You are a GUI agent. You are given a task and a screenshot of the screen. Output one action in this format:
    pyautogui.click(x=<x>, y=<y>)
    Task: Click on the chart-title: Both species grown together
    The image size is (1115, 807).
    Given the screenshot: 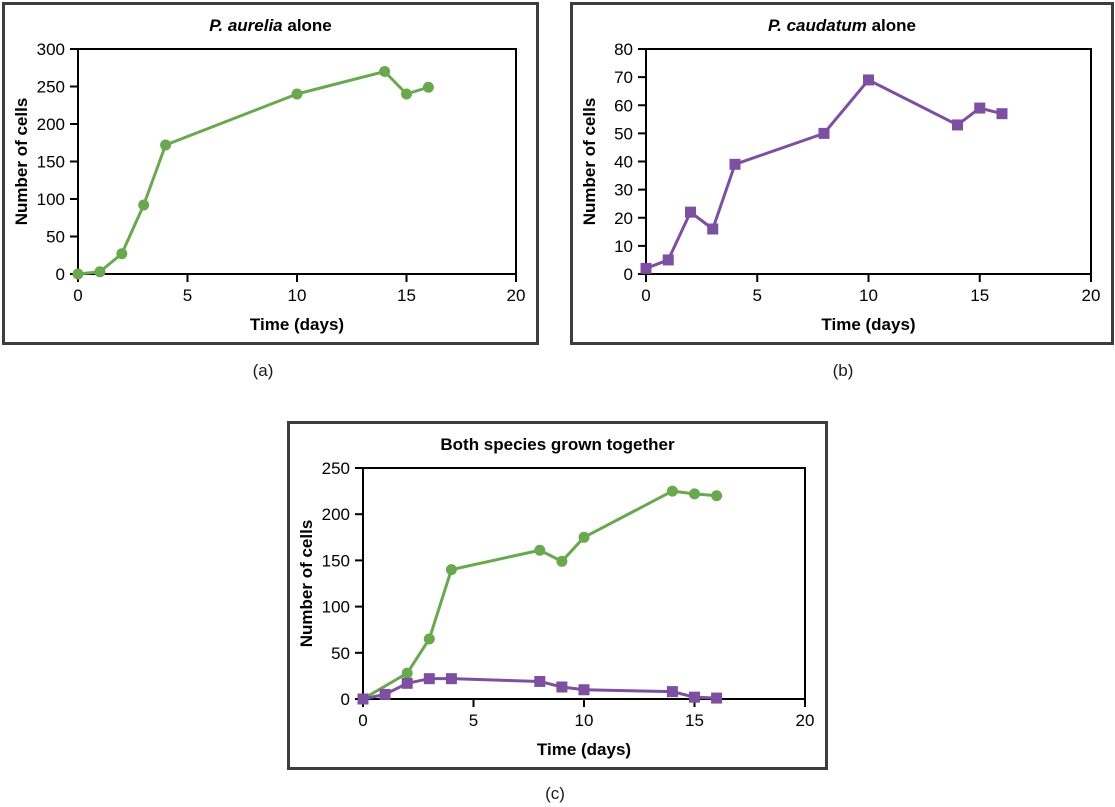 What is the action you would take?
    pyautogui.click(x=557, y=444)
    